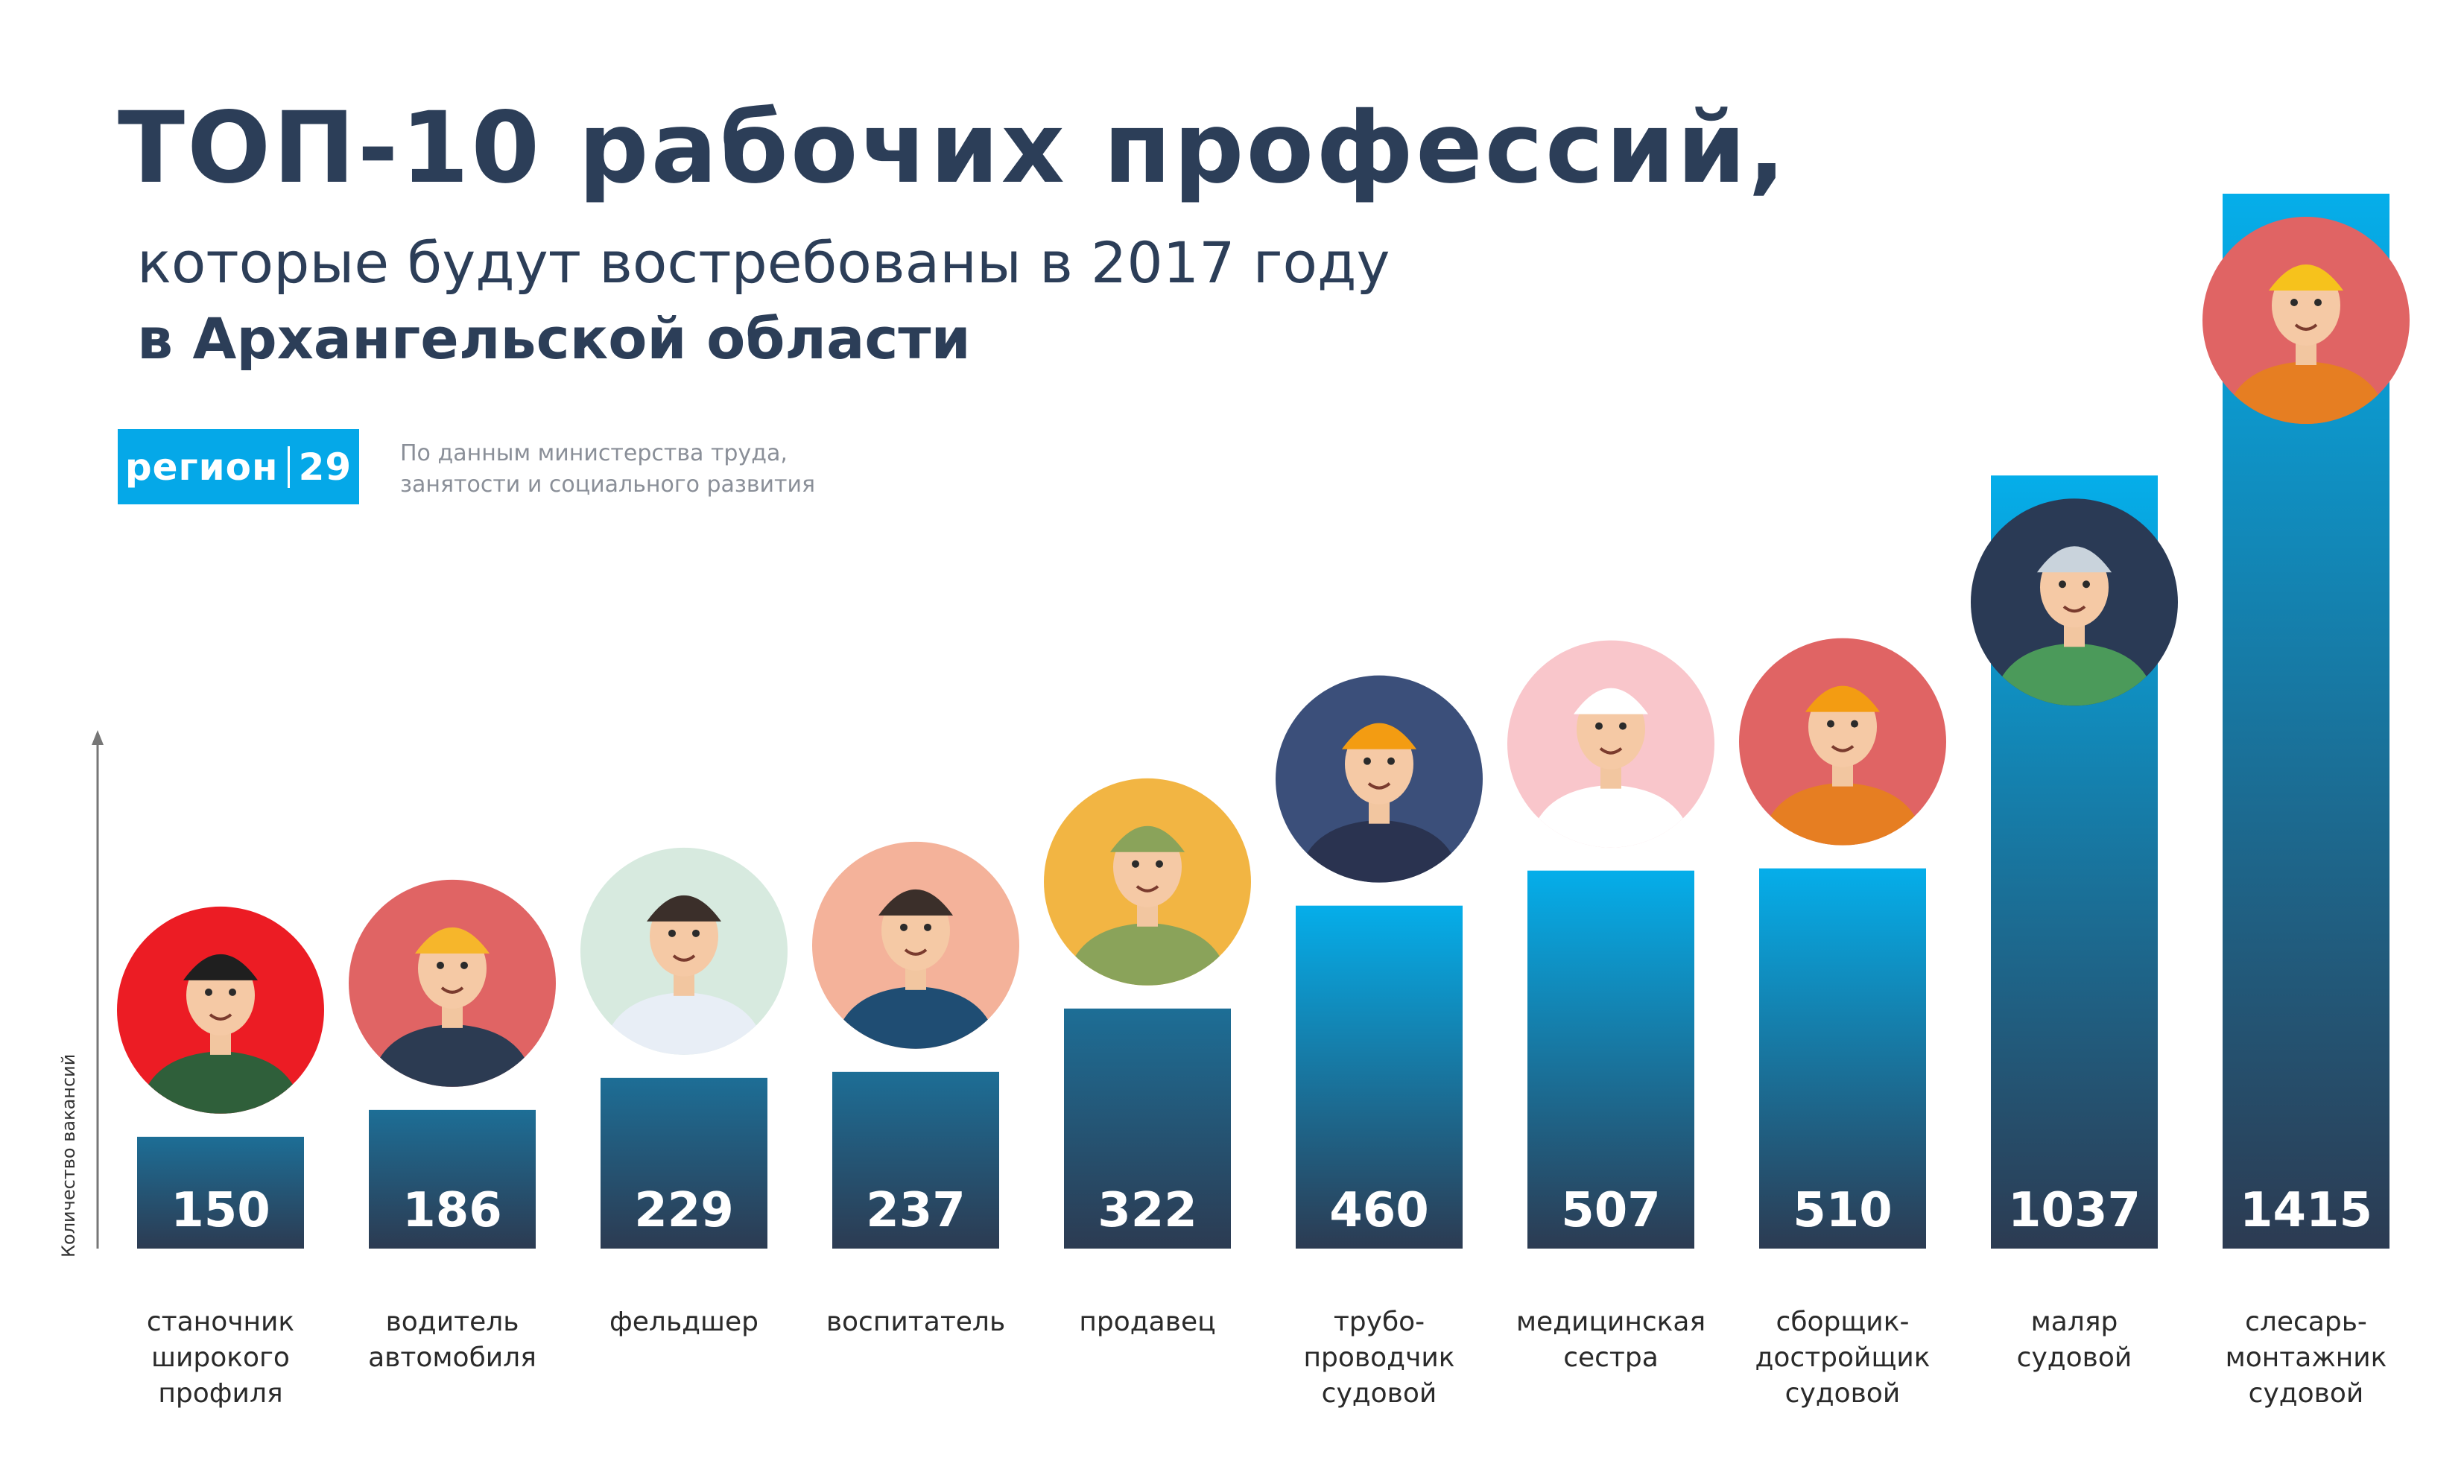  What do you see at coordinates (1379, 1211) in the screenshot?
I see `bar-value-label: 460` at bounding box center [1379, 1211].